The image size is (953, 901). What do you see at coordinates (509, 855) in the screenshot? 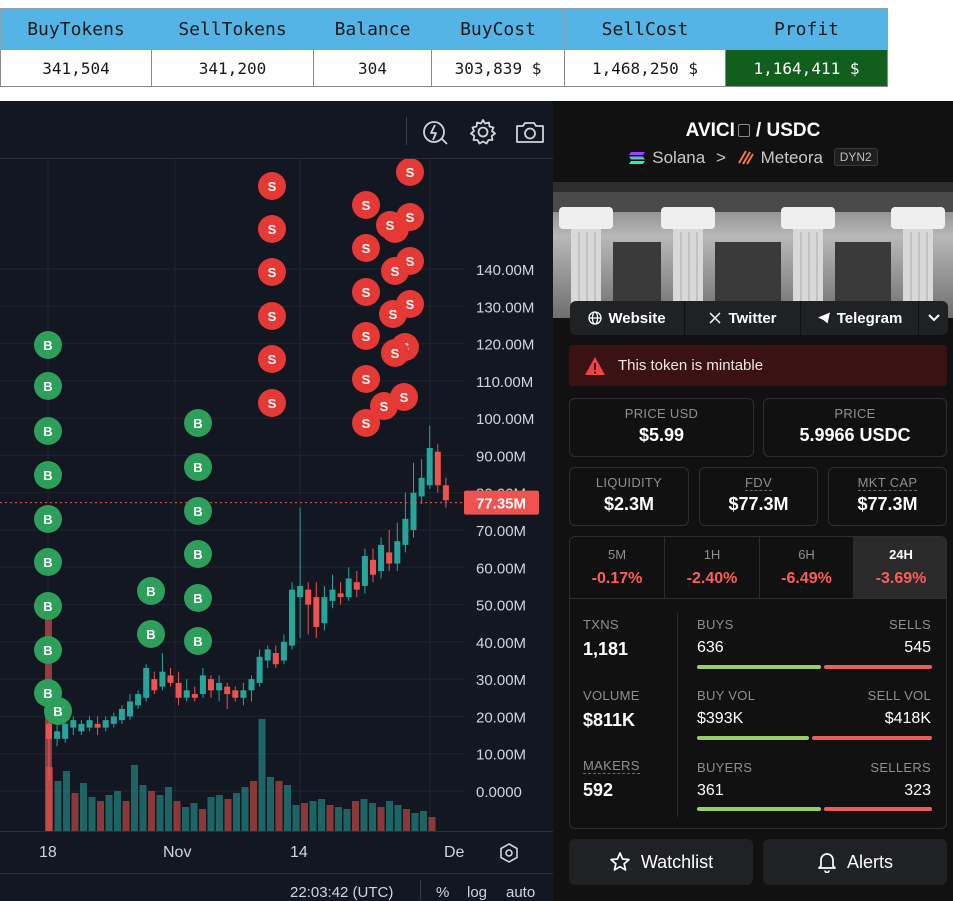
I see `go-to-date-icon` at bounding box center [509, 855].